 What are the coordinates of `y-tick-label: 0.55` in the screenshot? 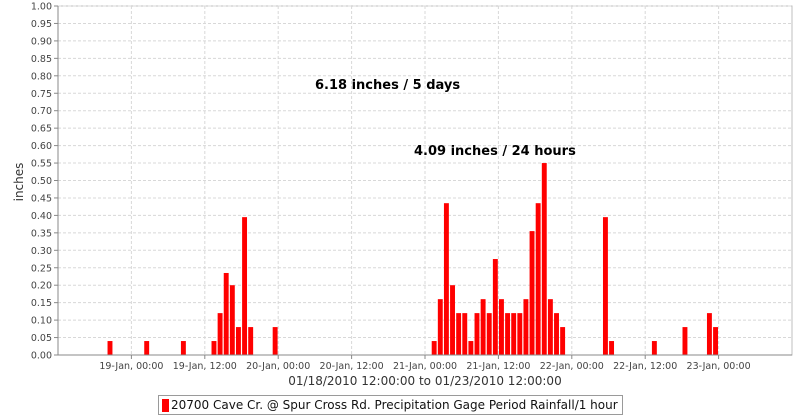 It's located at (41, 164).